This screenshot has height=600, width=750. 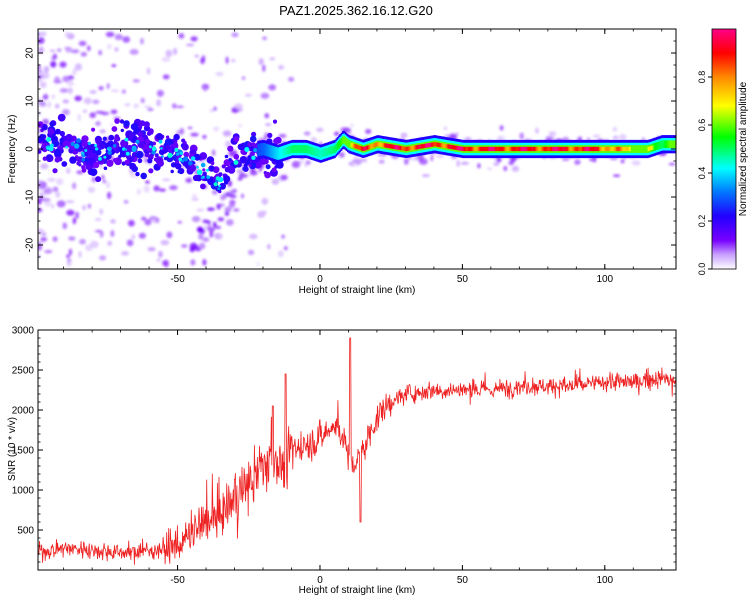 What do you see at coordinates (604, 580) in the screenshot?
I see `snr-x-tick-label: 100` at bounding box center [604, 580].